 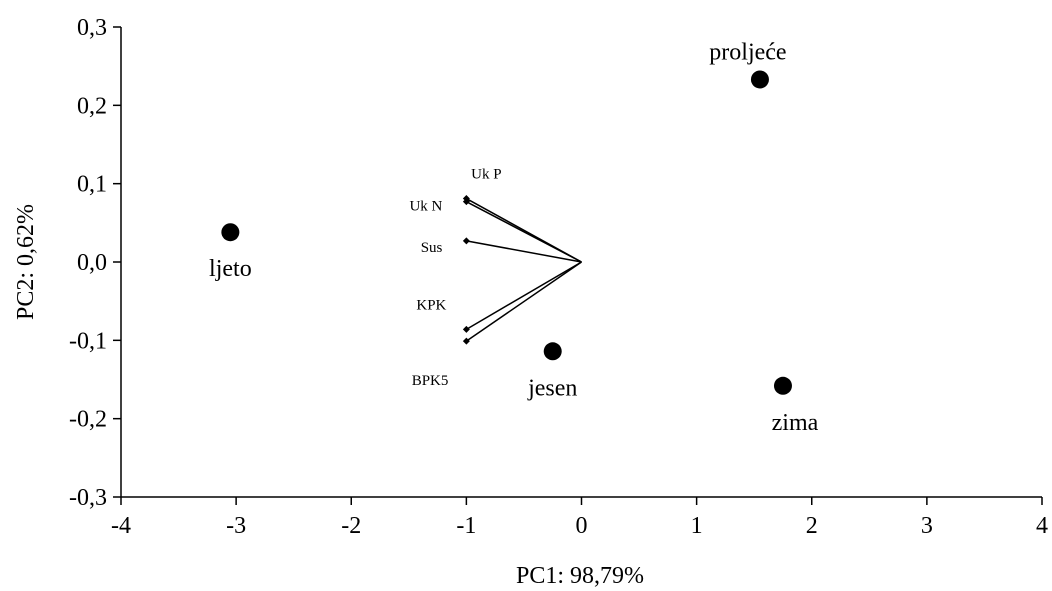 What do you see at coordinates (552, 388) in the screenshot?
I see `point-label: jesen` at bounding box center [552, 388].